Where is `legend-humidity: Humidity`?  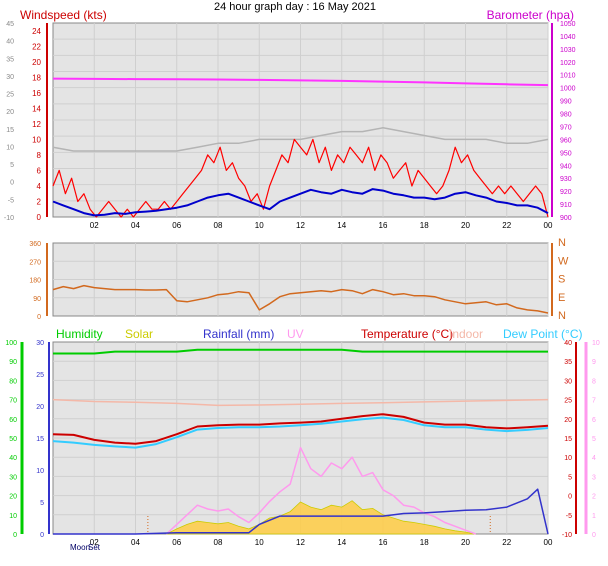 legend-humidity: Humidity is located at coordinates (79, 334).